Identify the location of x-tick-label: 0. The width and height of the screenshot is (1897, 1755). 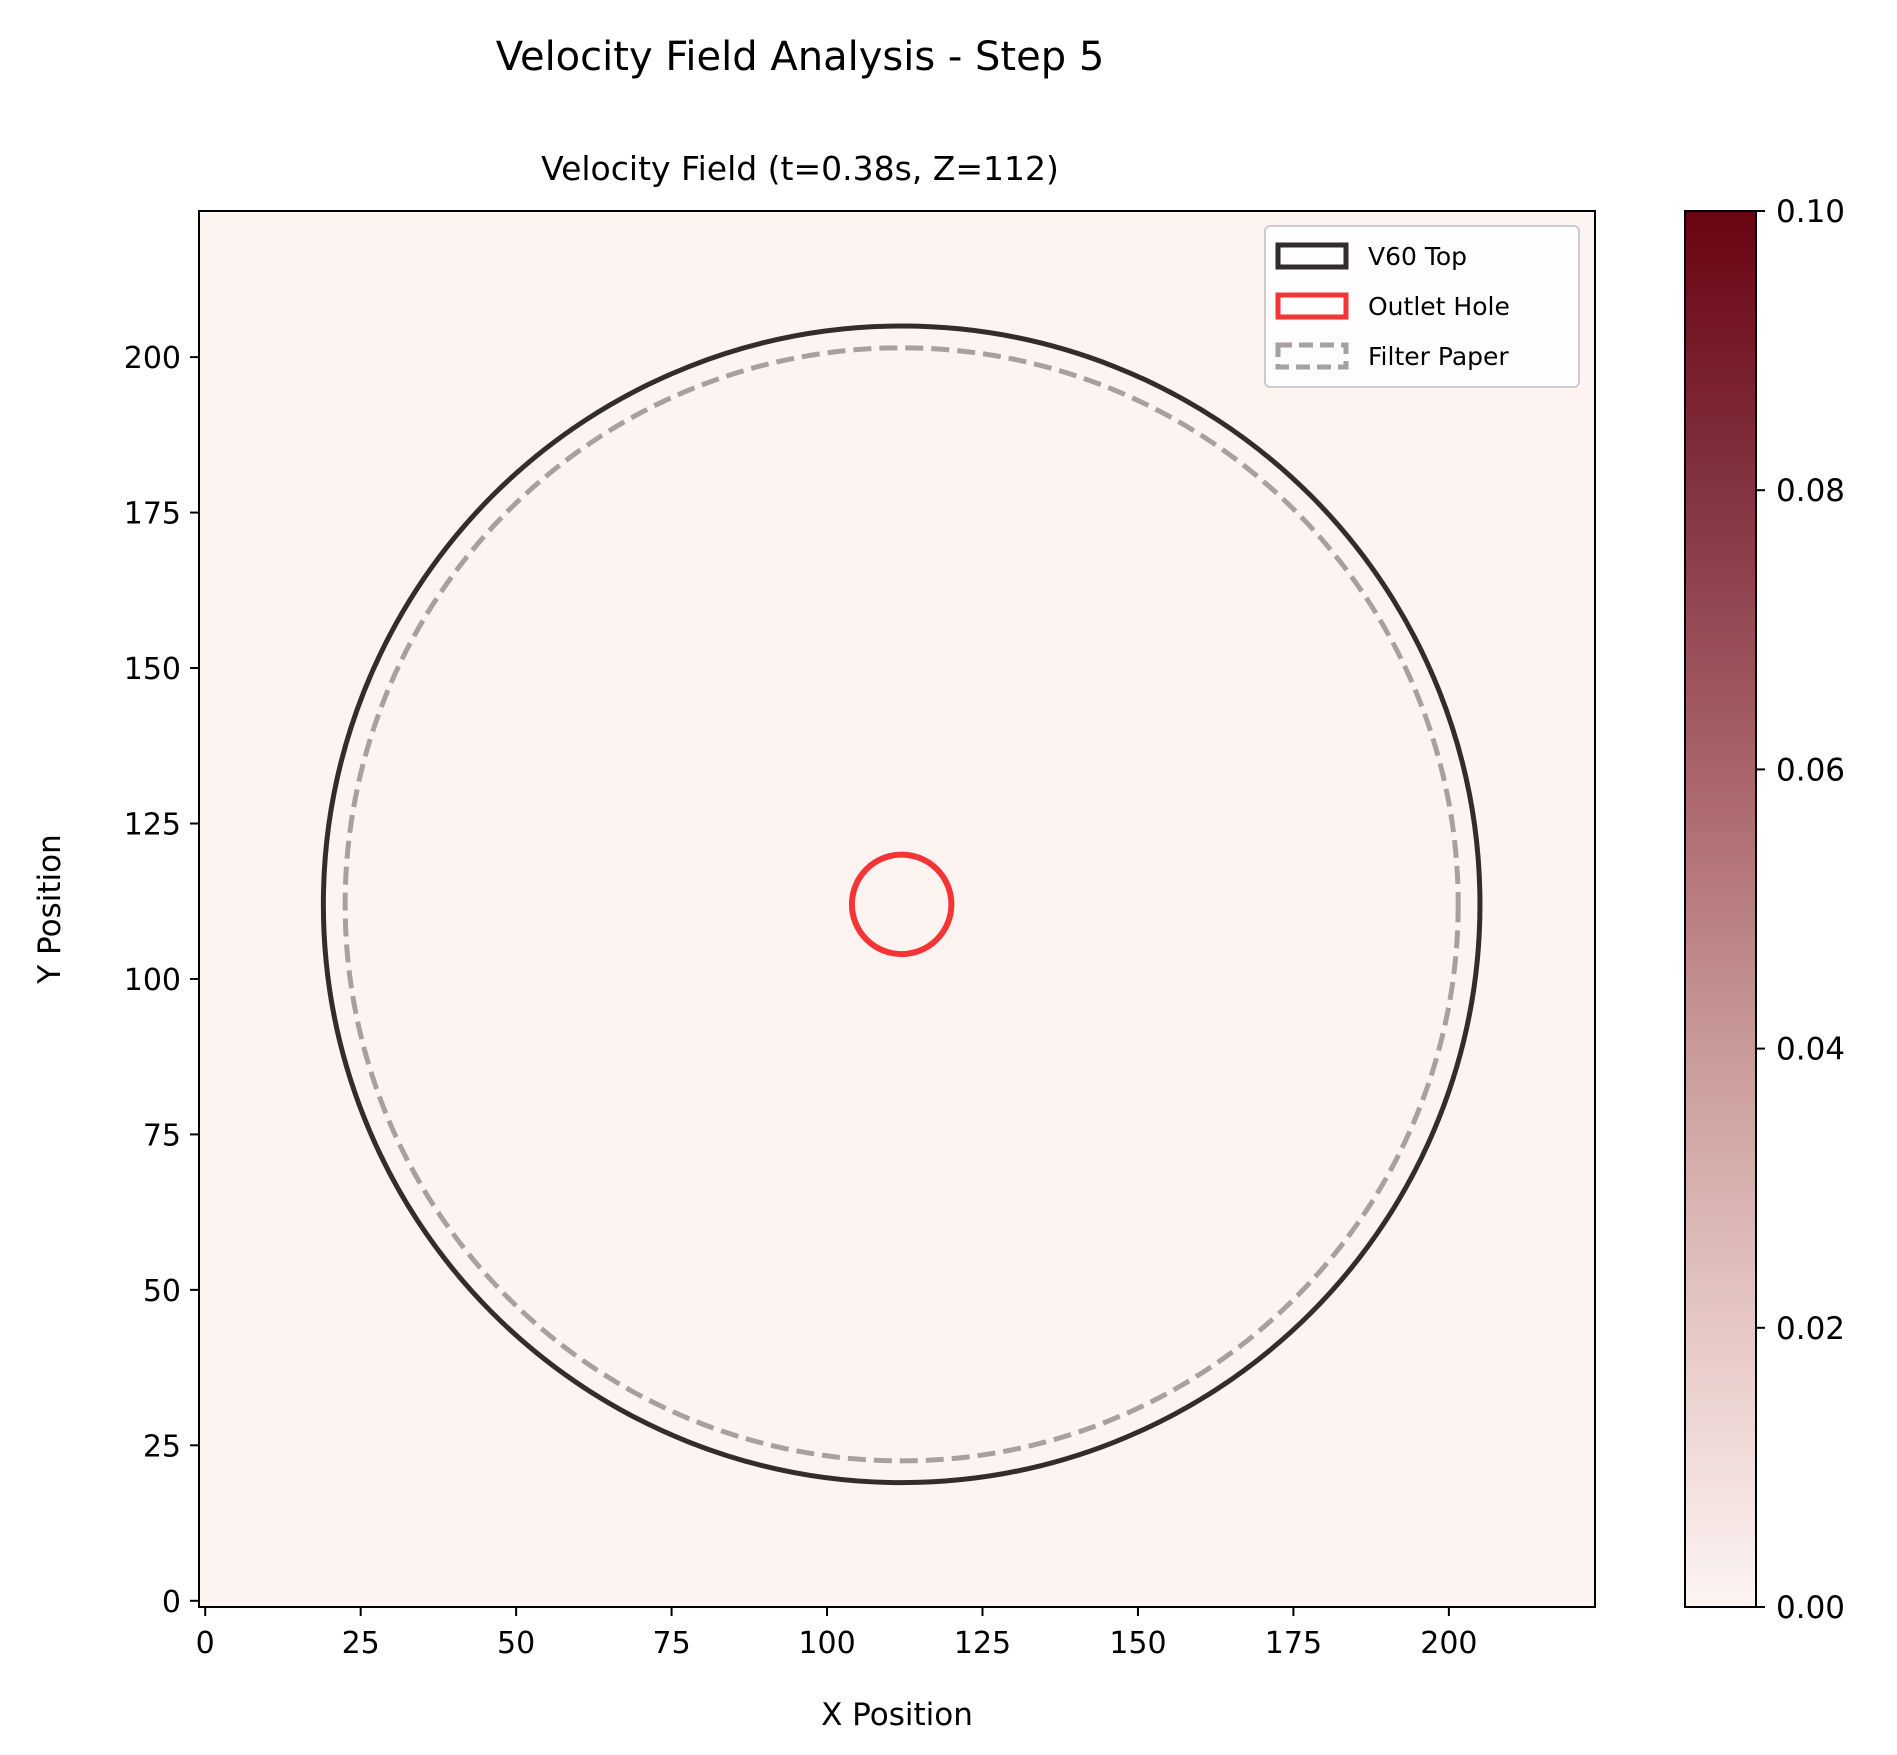
(205, 1643).